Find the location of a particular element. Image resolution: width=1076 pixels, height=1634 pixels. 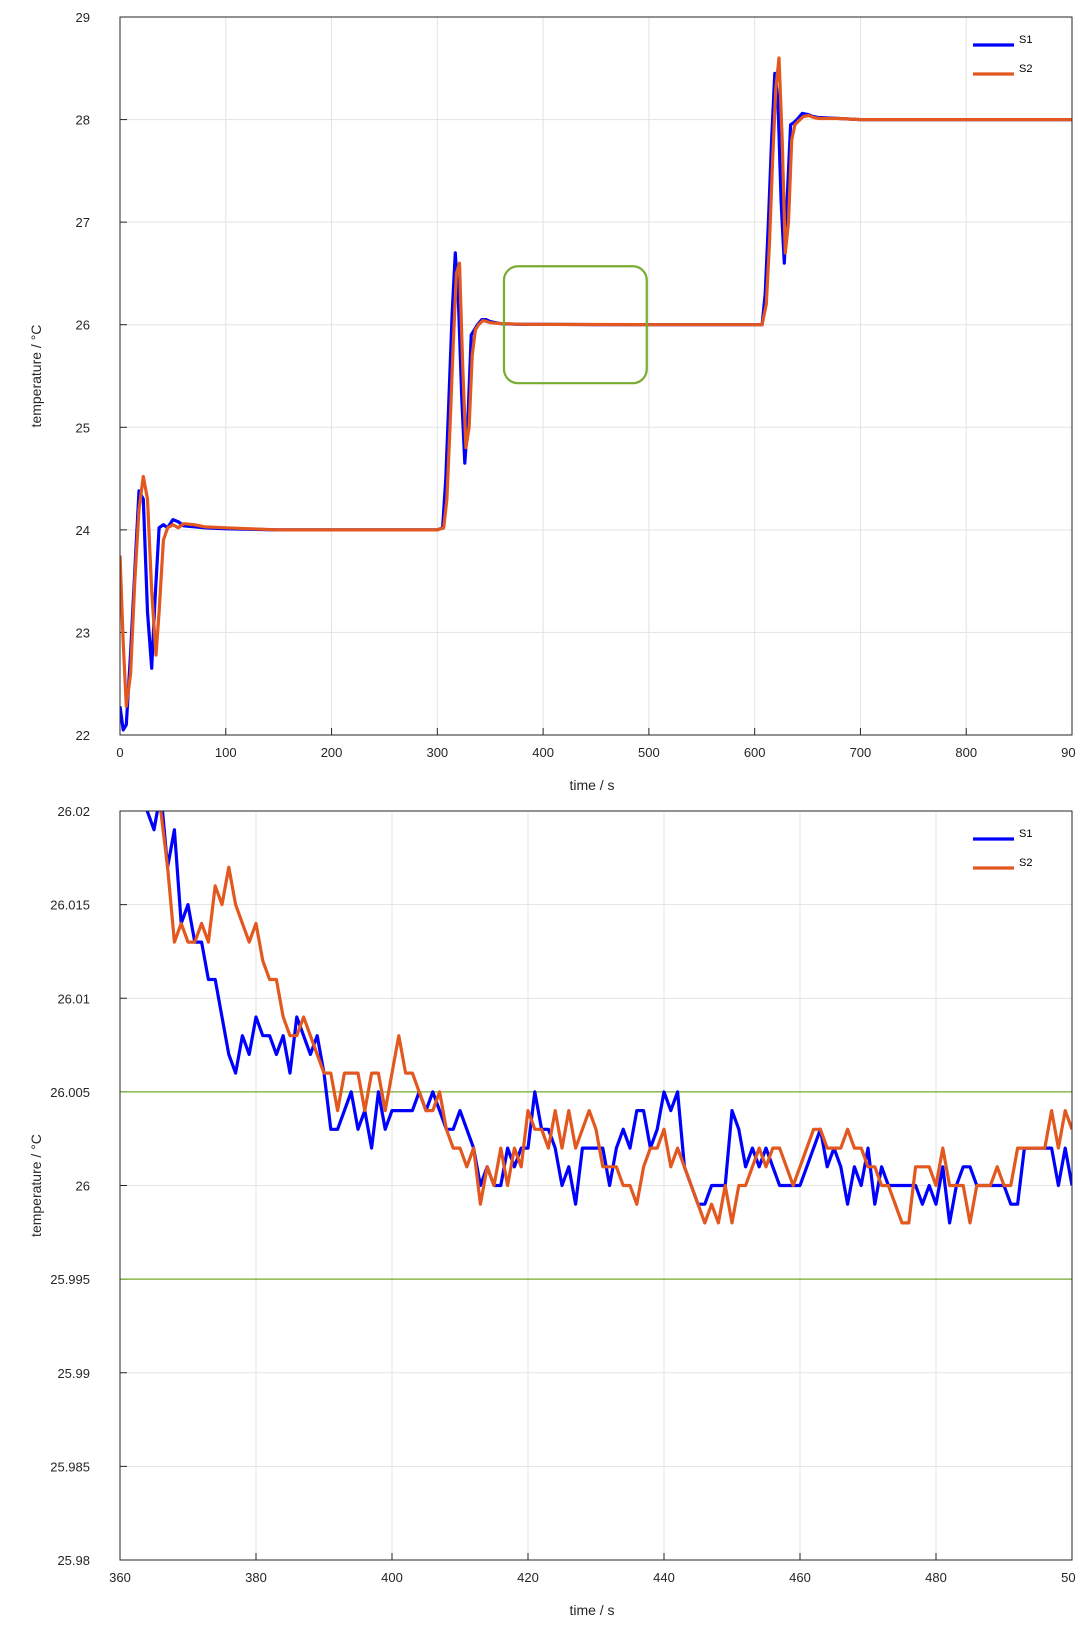

x-tick-label: 100 is located at coordinates (226, 752).